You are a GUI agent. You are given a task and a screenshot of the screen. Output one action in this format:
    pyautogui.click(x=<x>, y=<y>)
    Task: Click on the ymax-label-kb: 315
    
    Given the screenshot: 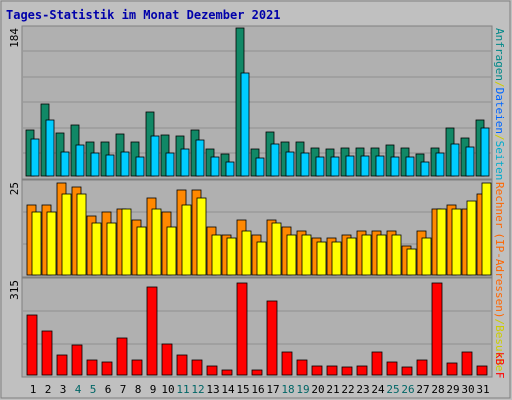 What is the action you would take?
    pyautogui.click(x=14, y=290)
    